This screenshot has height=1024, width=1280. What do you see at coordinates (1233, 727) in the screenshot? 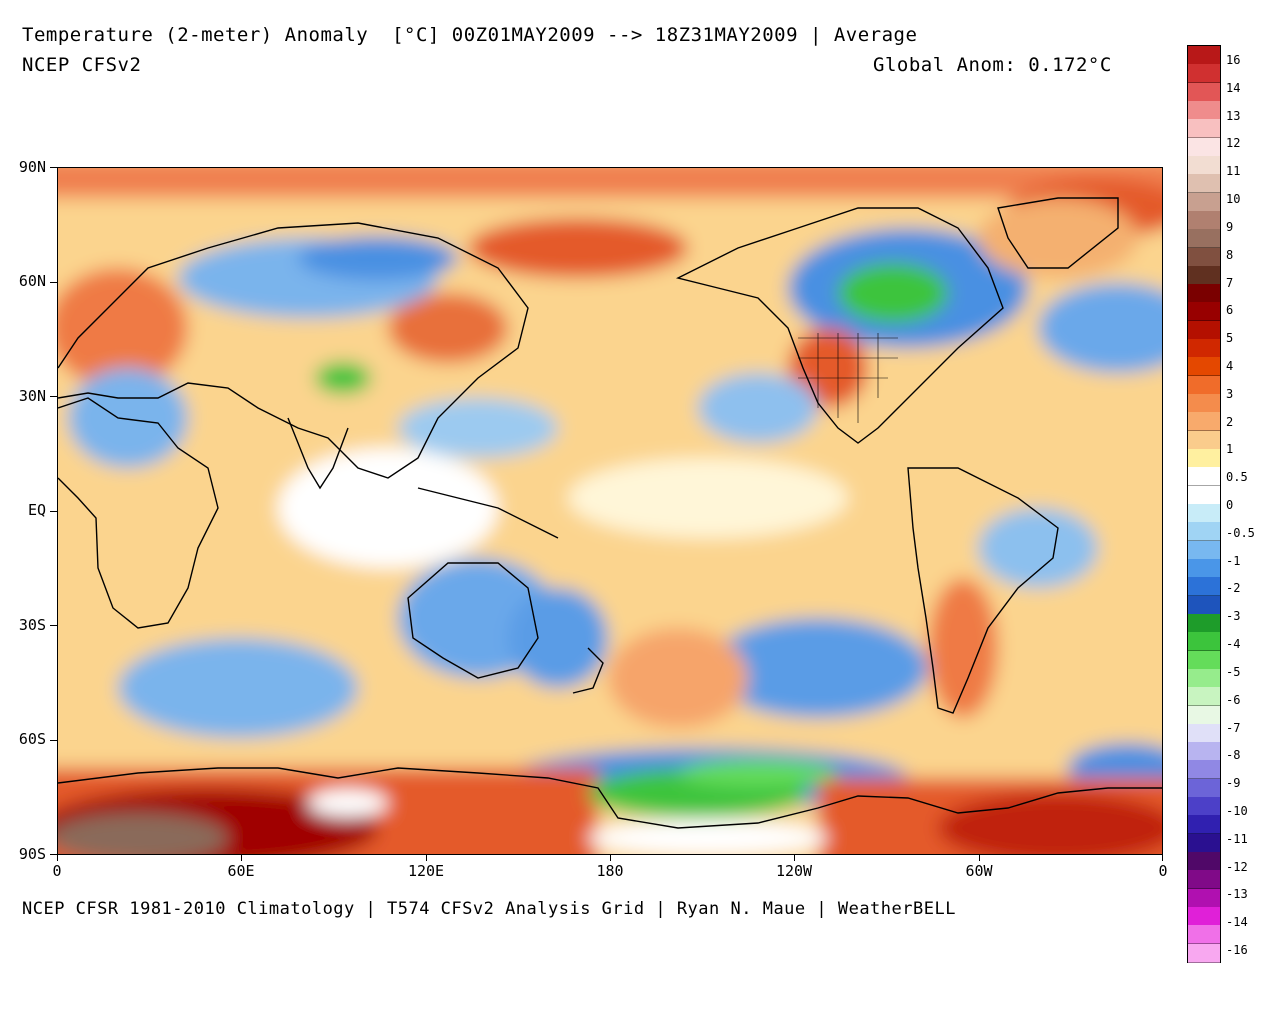
I see `colorbar-label: -7` at bounding box center [1233, 727].